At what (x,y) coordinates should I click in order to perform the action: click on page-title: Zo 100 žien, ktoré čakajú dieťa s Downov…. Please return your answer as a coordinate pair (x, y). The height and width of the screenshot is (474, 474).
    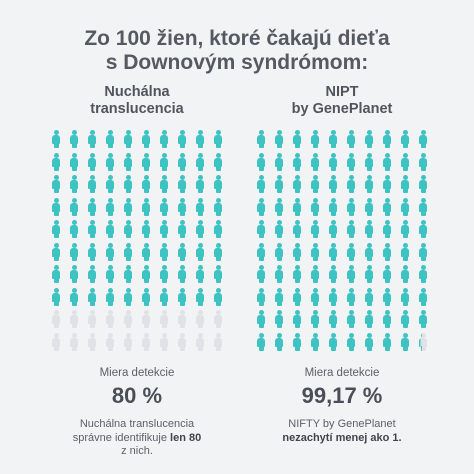
    Looking at the image, I should click on (237, 51).